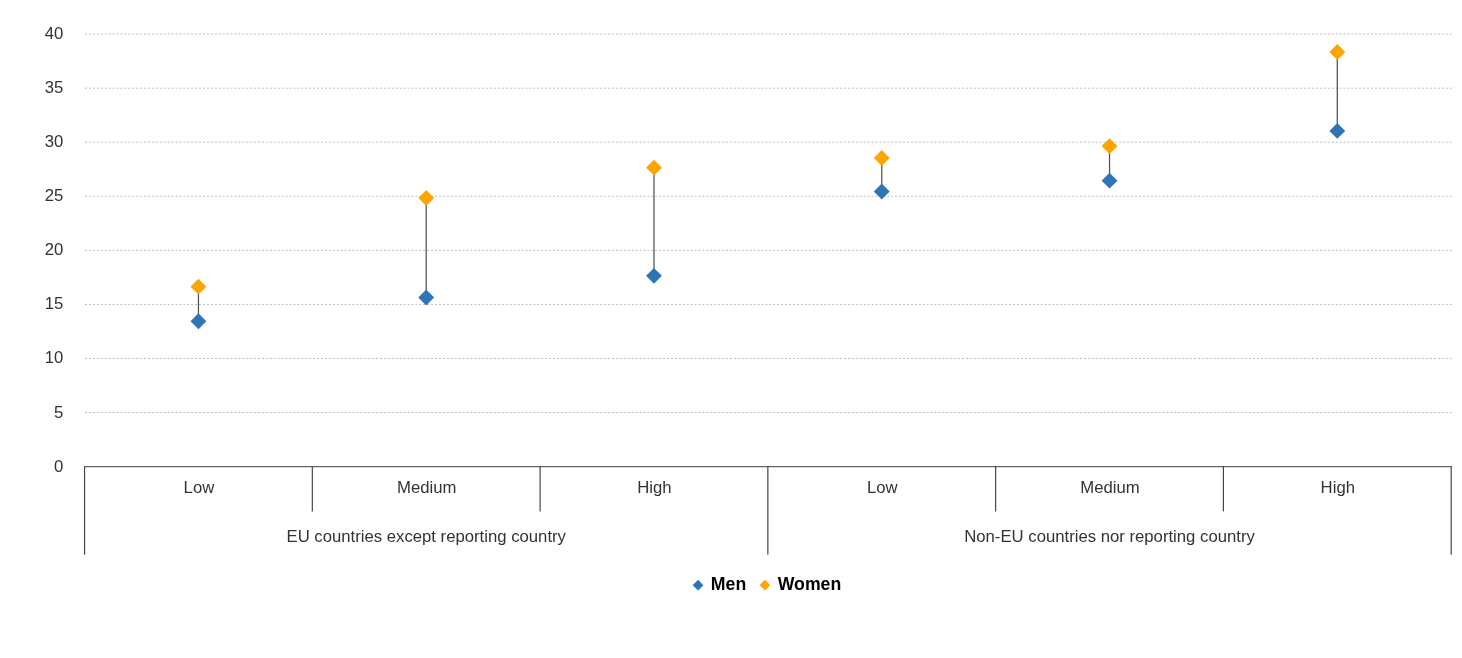  I want to click on legend-label: Men, so click(728, 584).